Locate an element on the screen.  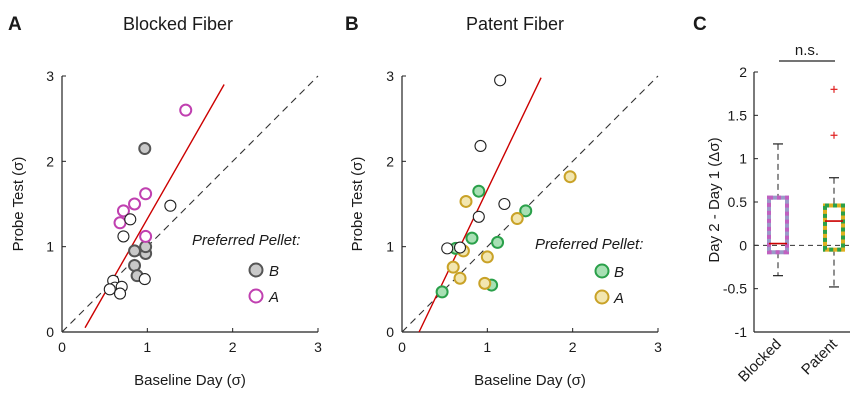
panel-b-x-tick-label: 3 is located at coordinates (658, 347).